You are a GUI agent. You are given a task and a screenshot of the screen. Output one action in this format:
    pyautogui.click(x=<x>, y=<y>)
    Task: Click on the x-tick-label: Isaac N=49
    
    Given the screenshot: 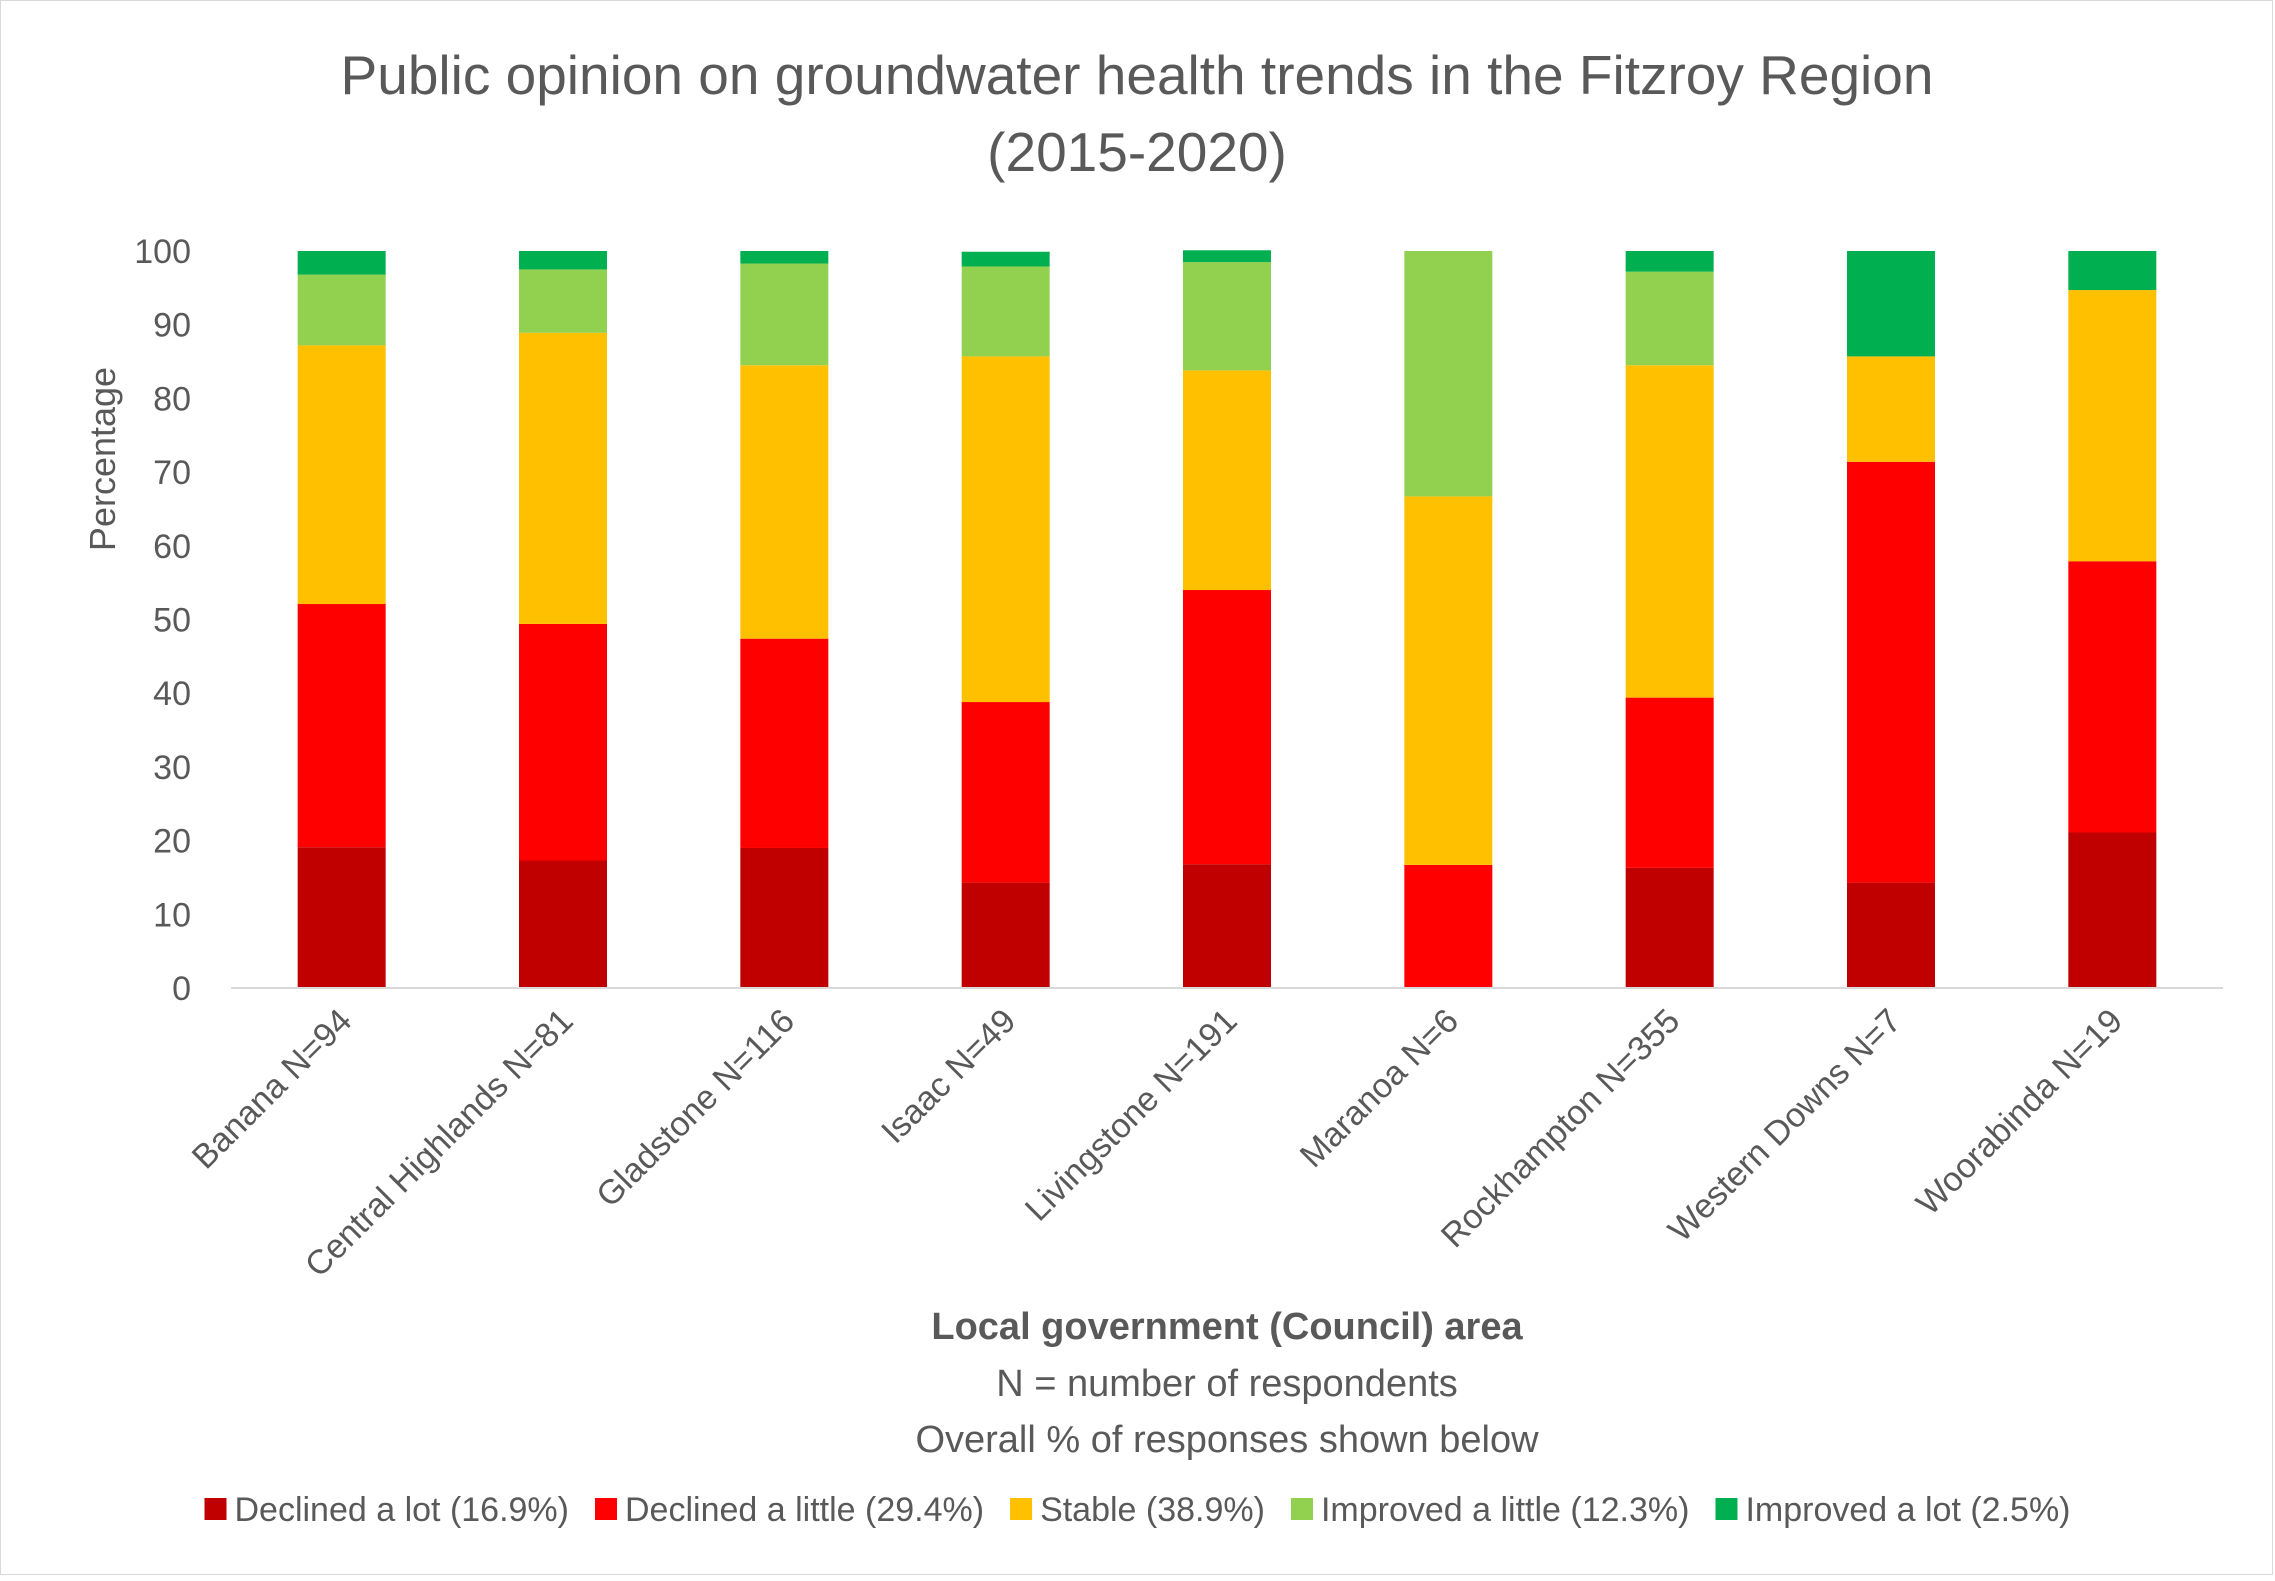 What is the action you would take?
    pyautogui.click(x=948, y=1076)
    